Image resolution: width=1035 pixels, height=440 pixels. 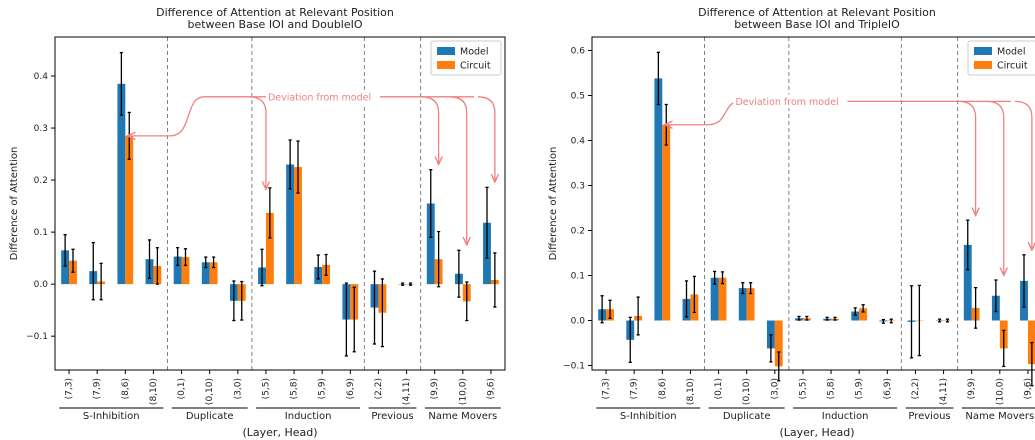 I want to click on chart-subtitle: between Base IOI and TripleIO, so click(x=817, y=24).